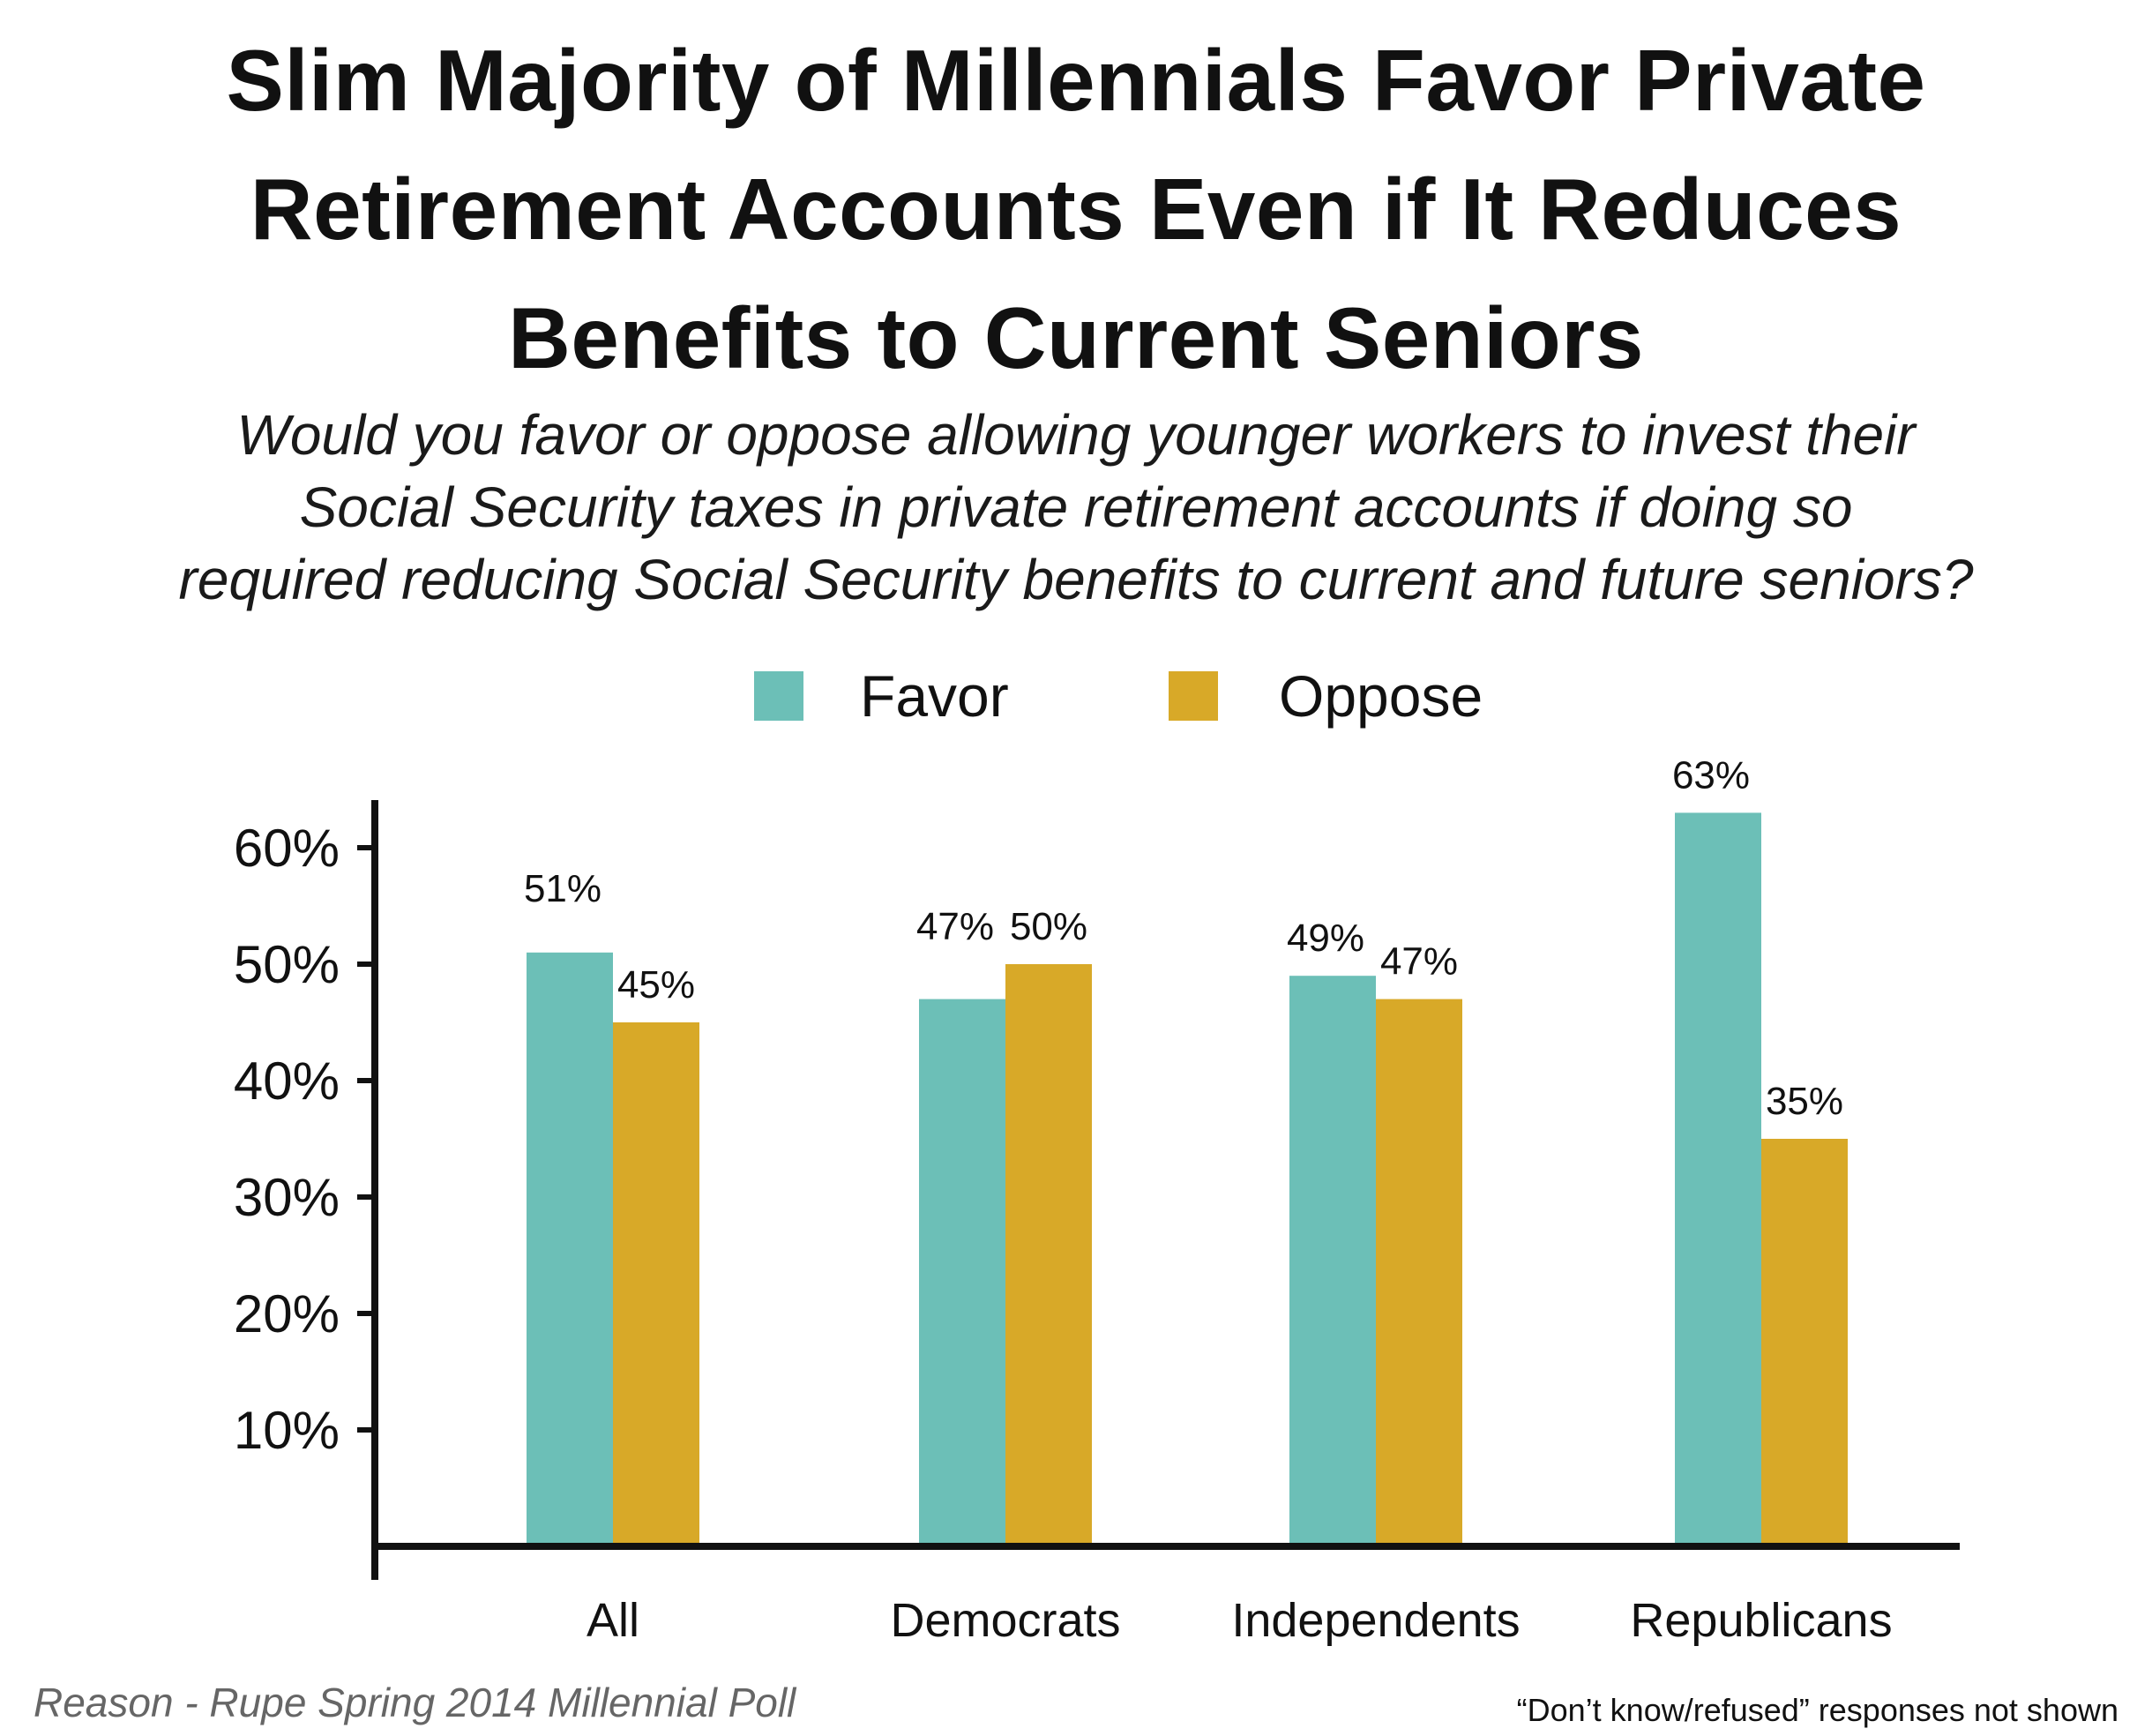 The image size is (2152, 1736). I want to click on chart-title-line: Benefits to Current Seniors, so click(1076, 337).